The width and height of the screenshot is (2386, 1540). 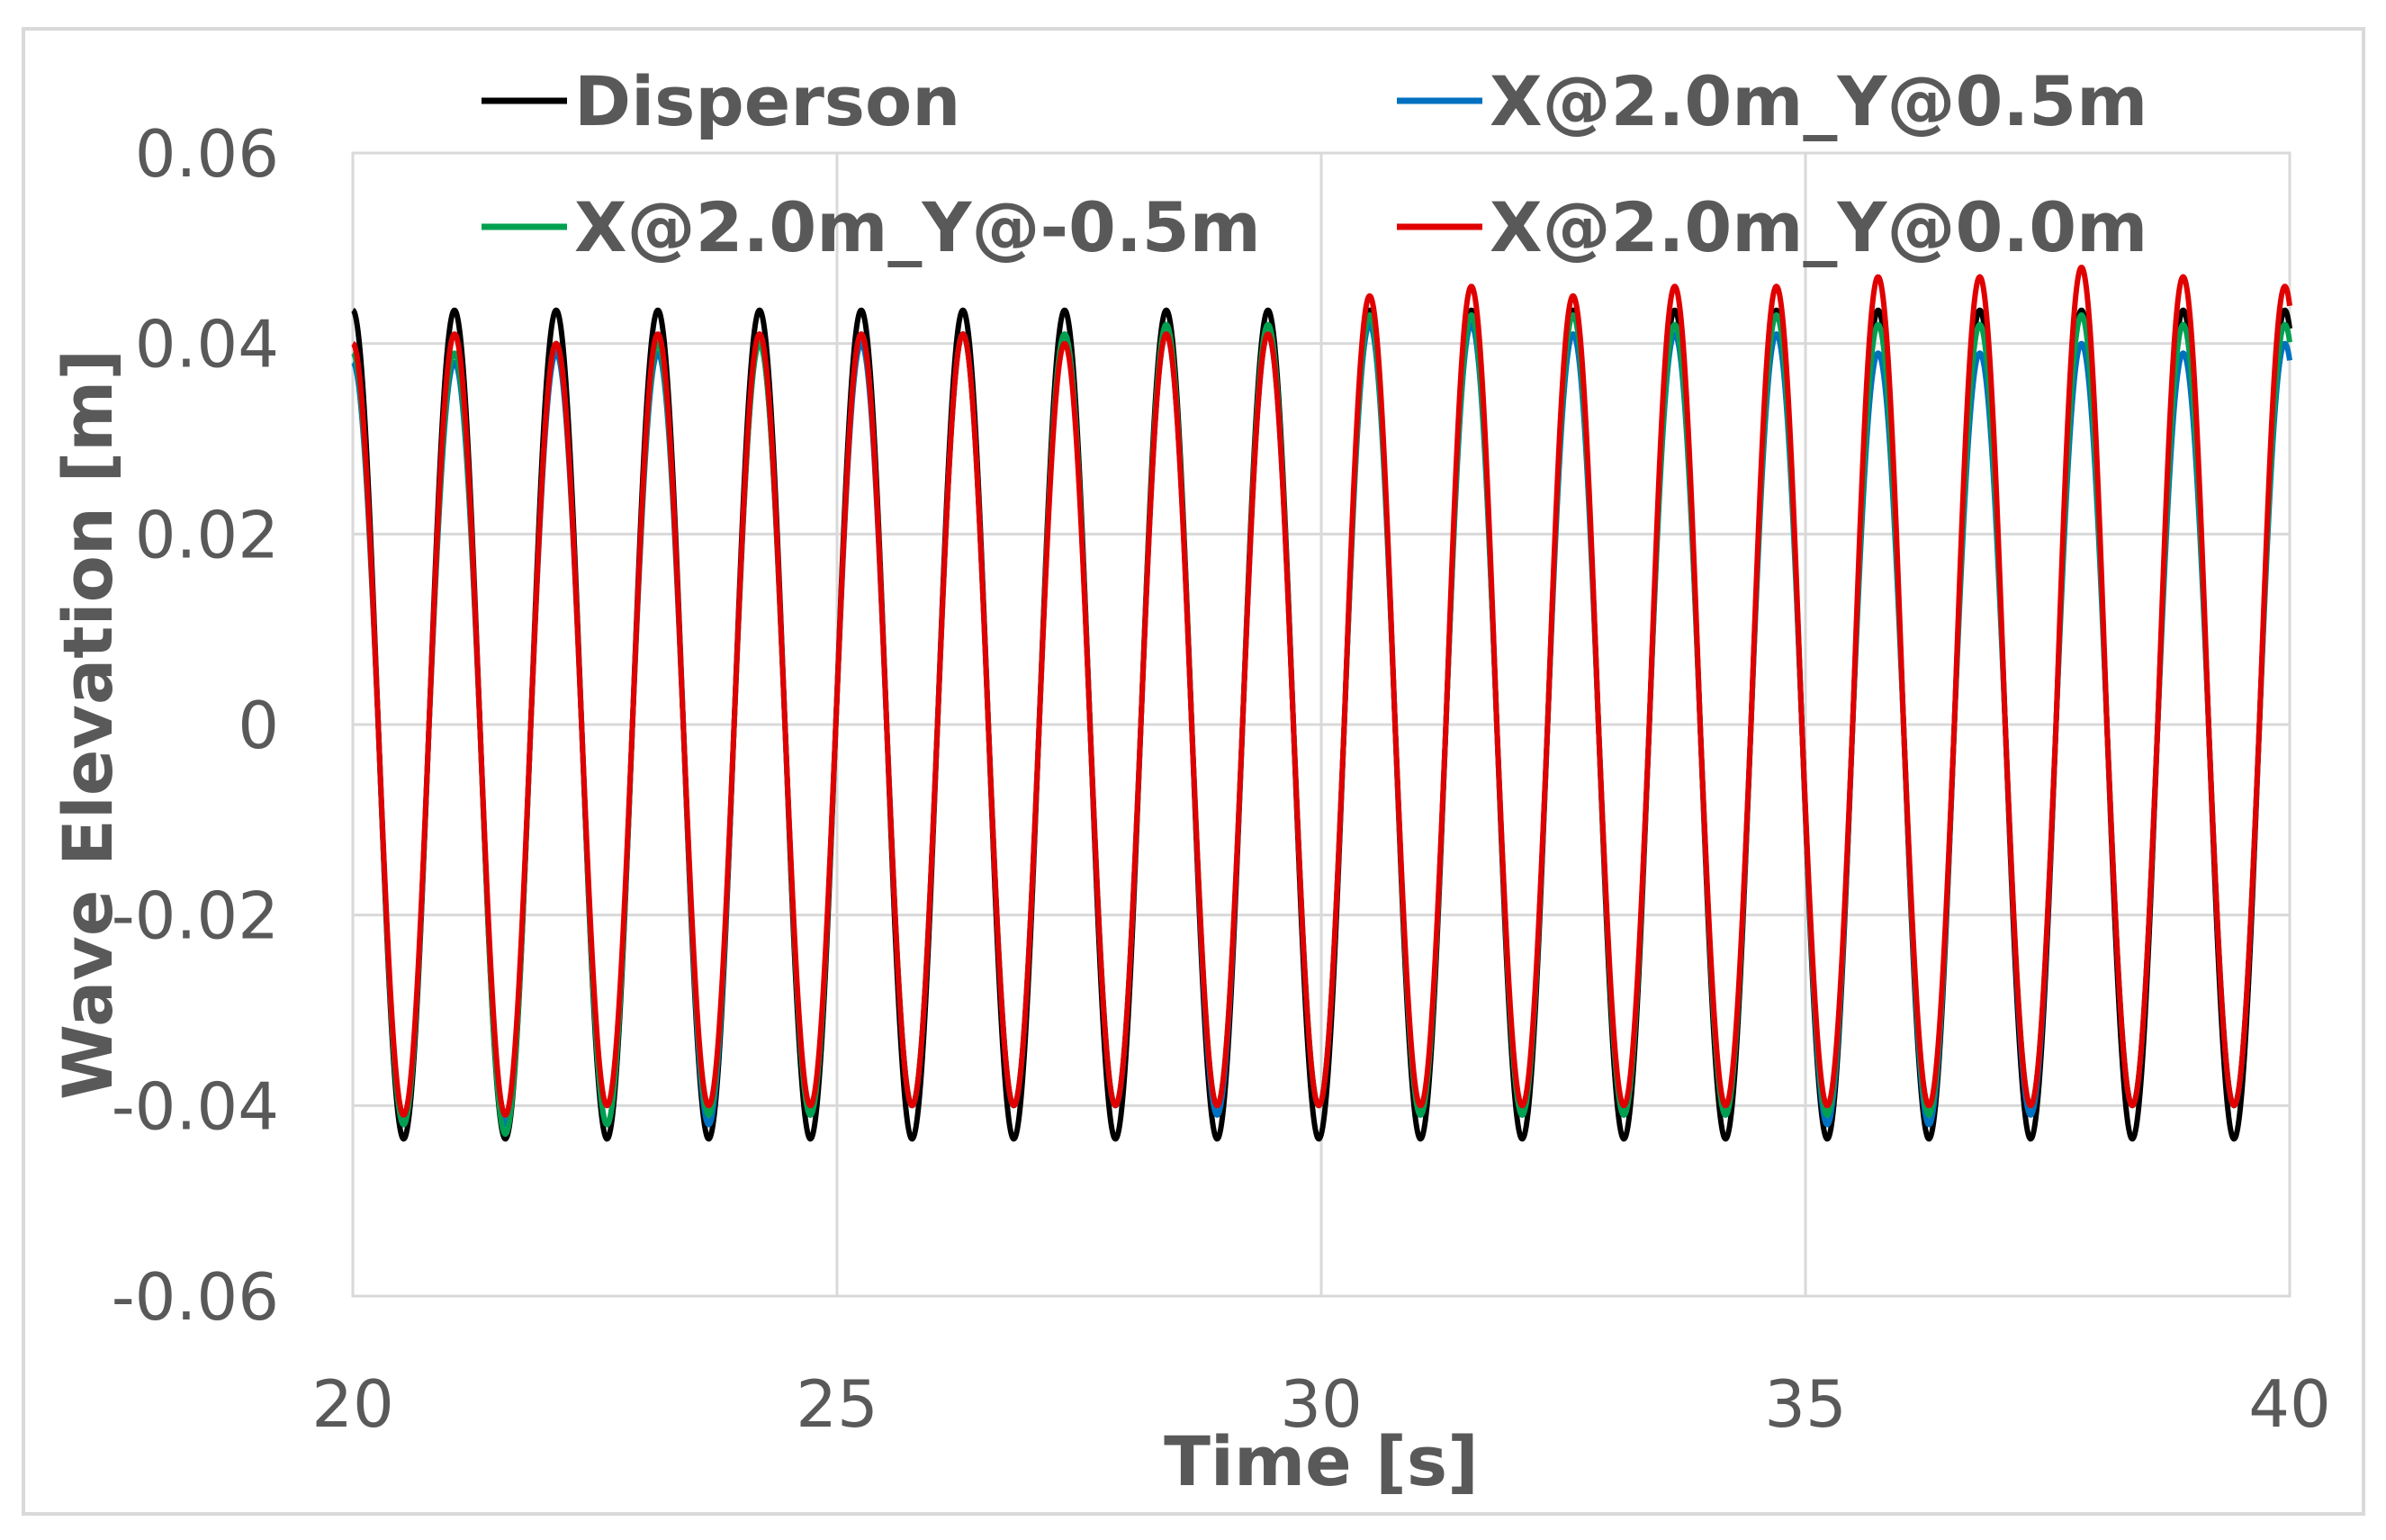 What do you see at coordinates (837, 1404) in the screenshot?
I see `x-tick-label: 25` at bounding box center [837, 1404].